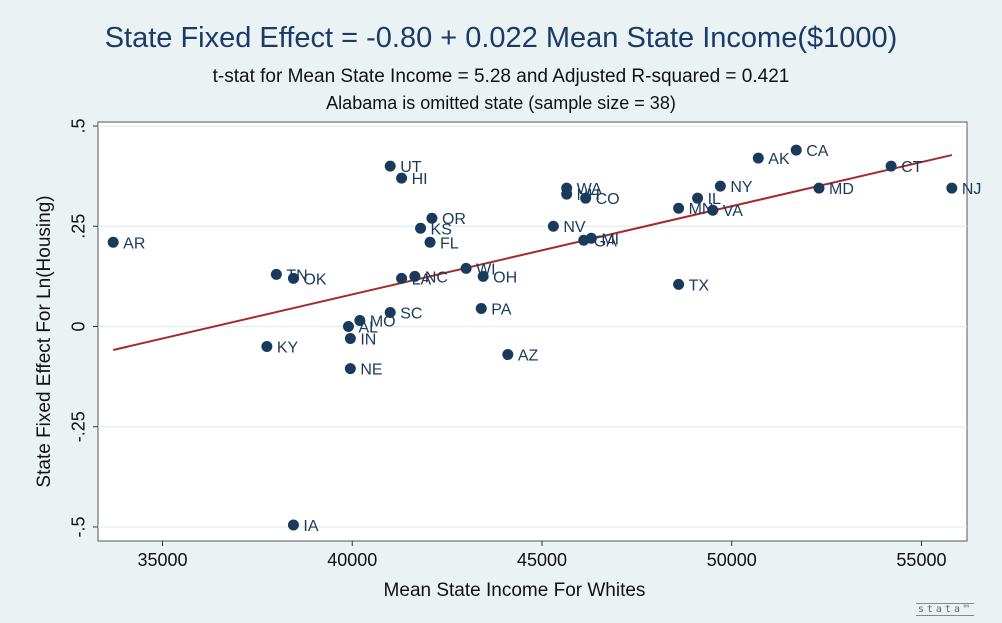 The image size is (1002, 623). I want to click on point-label-ok: OK, so click(314, 279).